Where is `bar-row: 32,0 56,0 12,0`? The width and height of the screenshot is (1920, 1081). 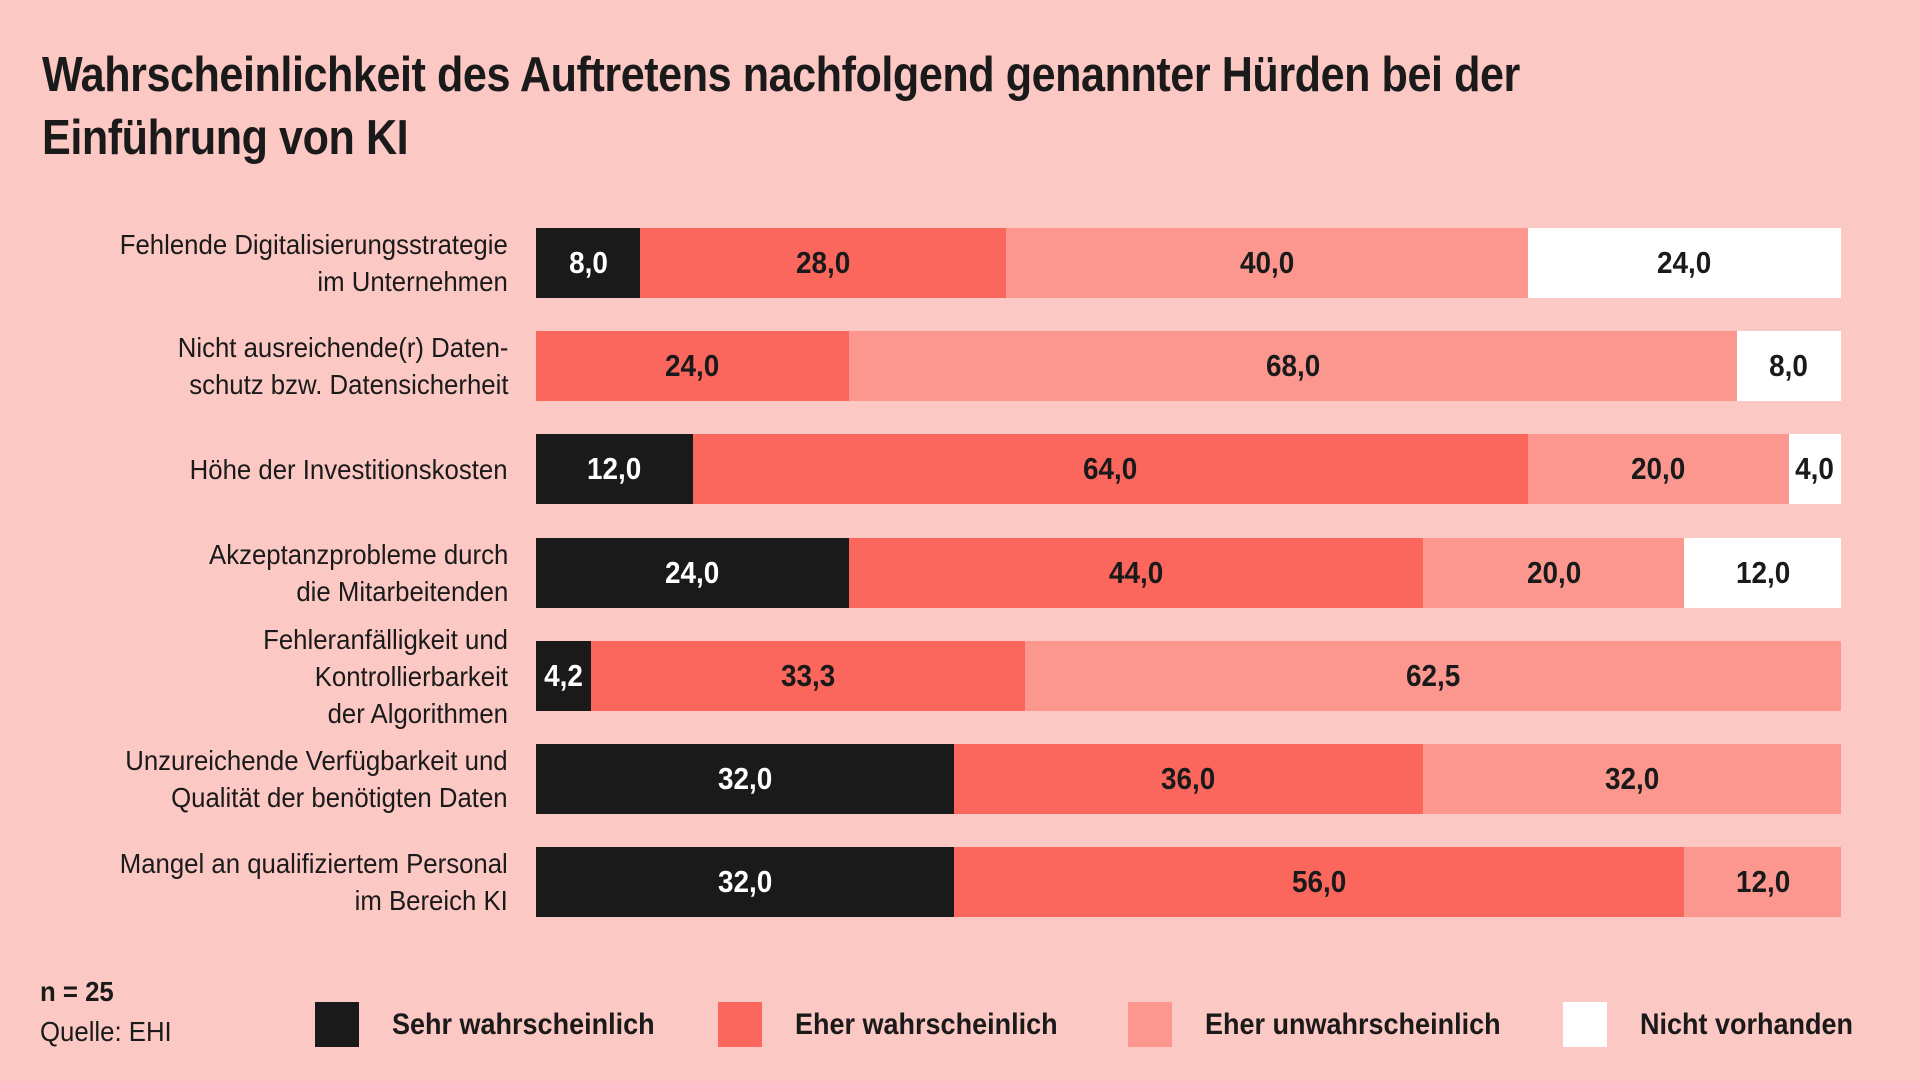
bar-row: 32,0 56,0 12,0 is located at coordinates (1188, 882).